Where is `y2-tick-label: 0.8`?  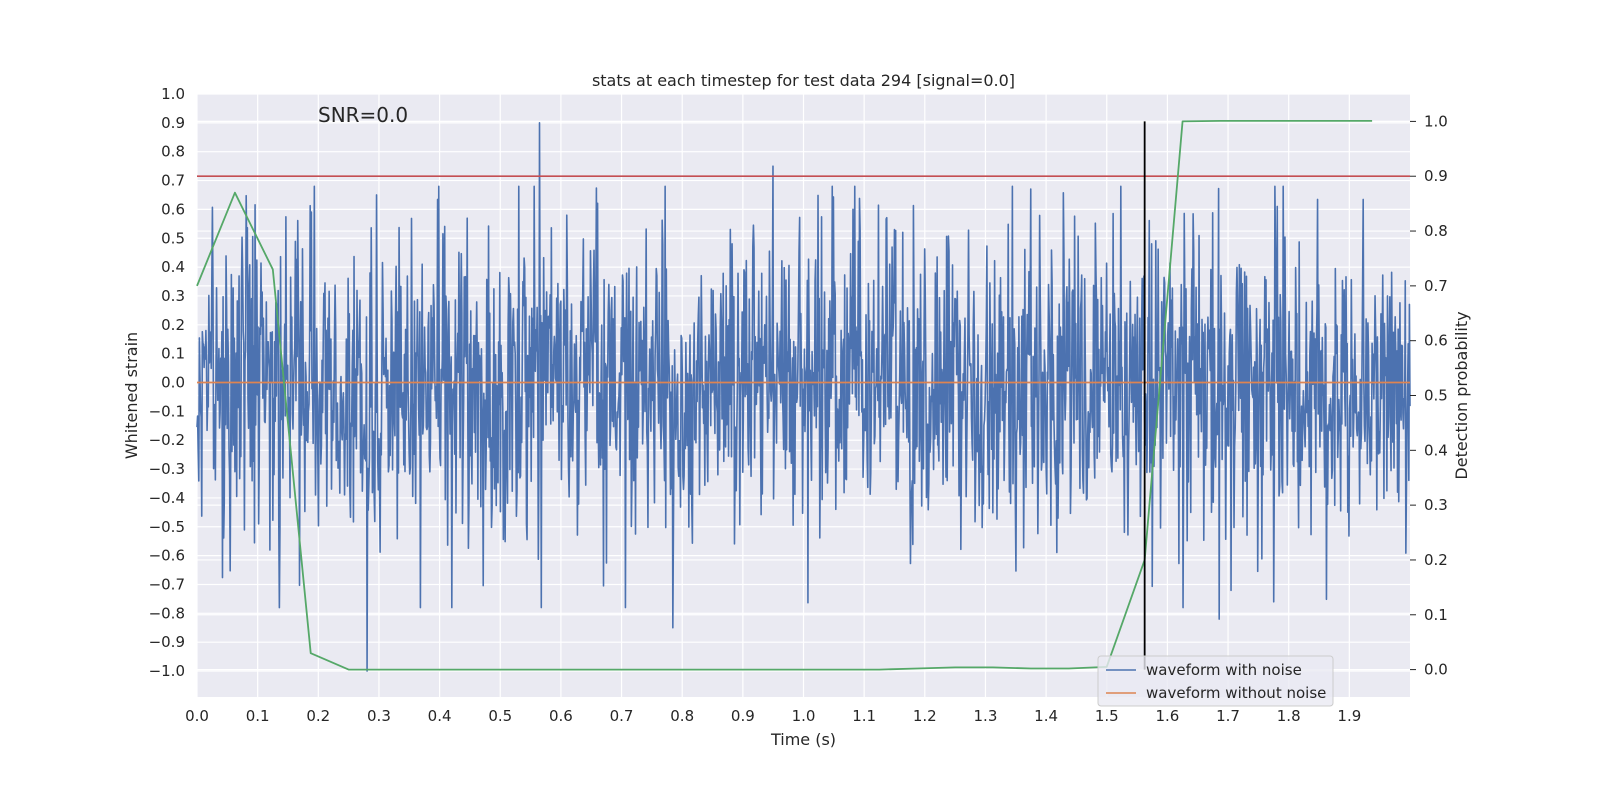
y2-tick-label: 0.8 is located at coordinates (1436, 231).